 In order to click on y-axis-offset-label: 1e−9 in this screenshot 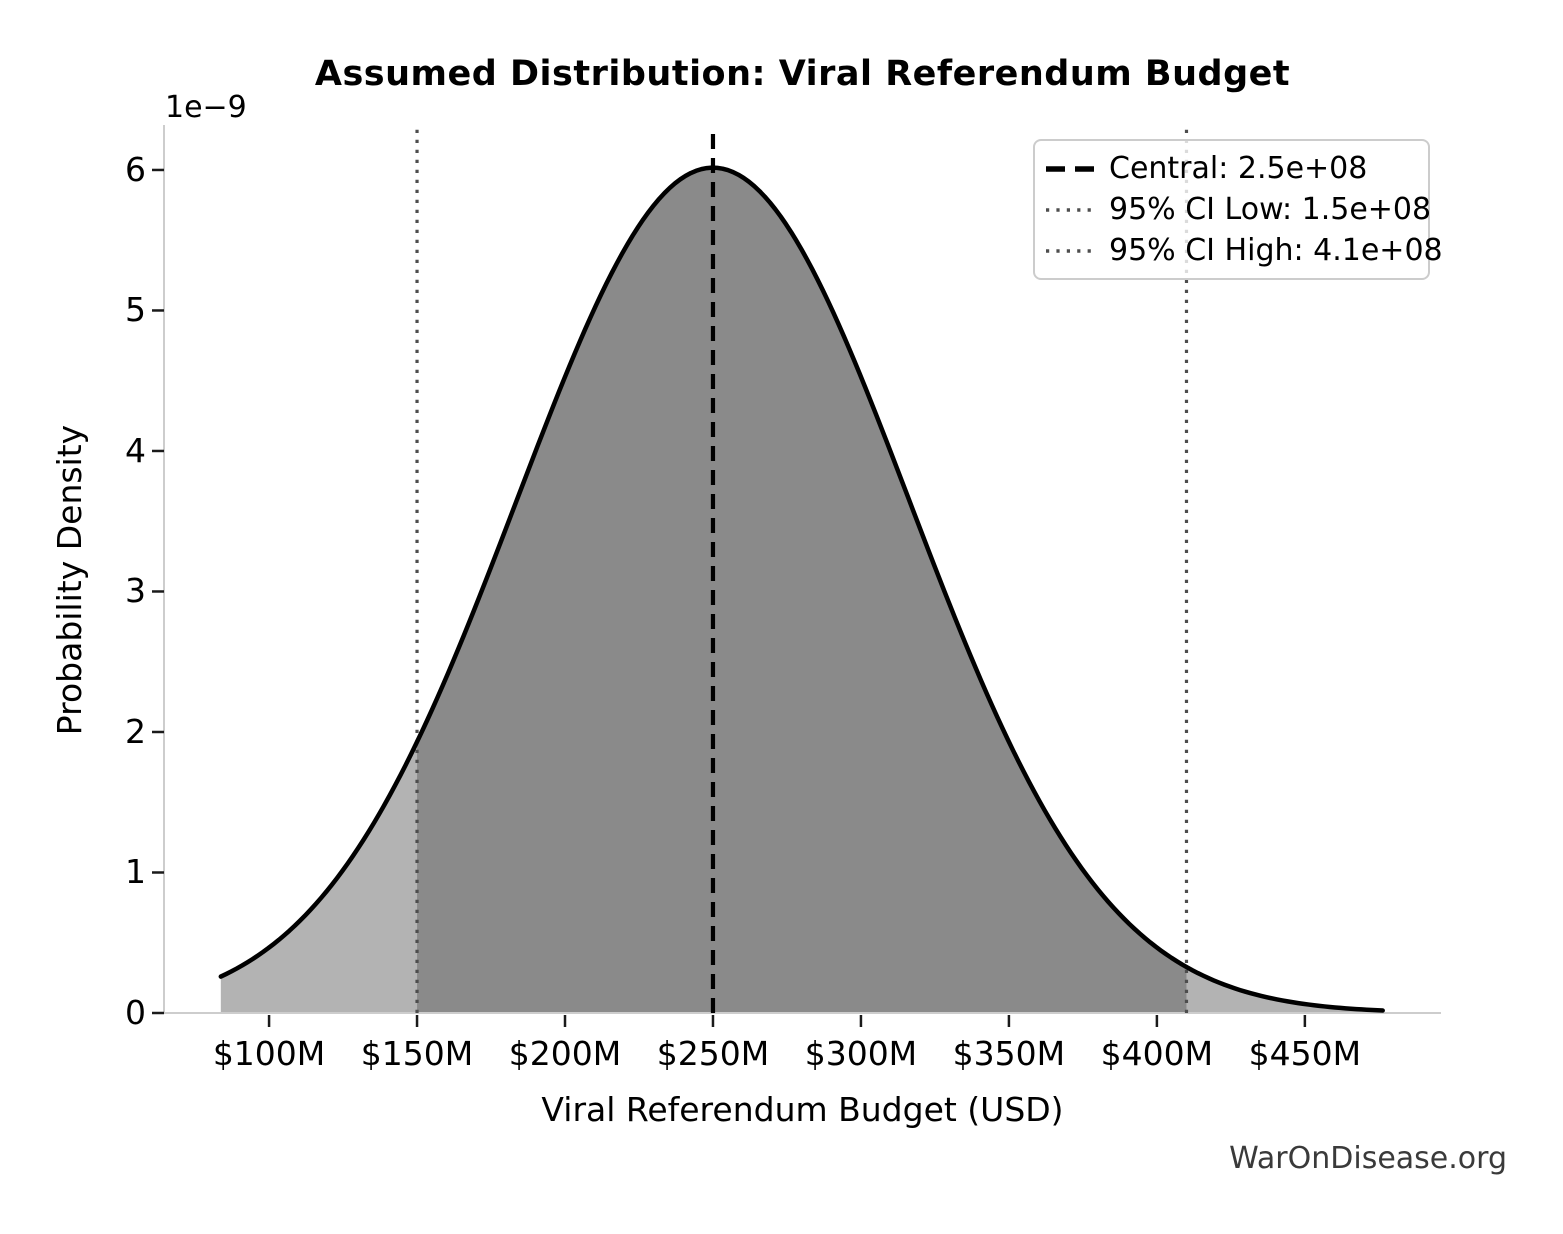, I will do `click(206, 107)`.